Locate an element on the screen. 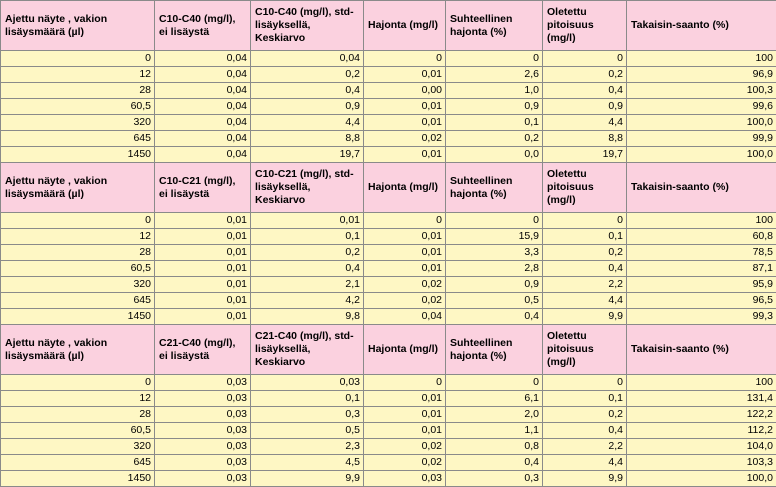  header-blank-conc: C10-C21 (mg/l), ei lisäystä is located at coordinates (203, 188).